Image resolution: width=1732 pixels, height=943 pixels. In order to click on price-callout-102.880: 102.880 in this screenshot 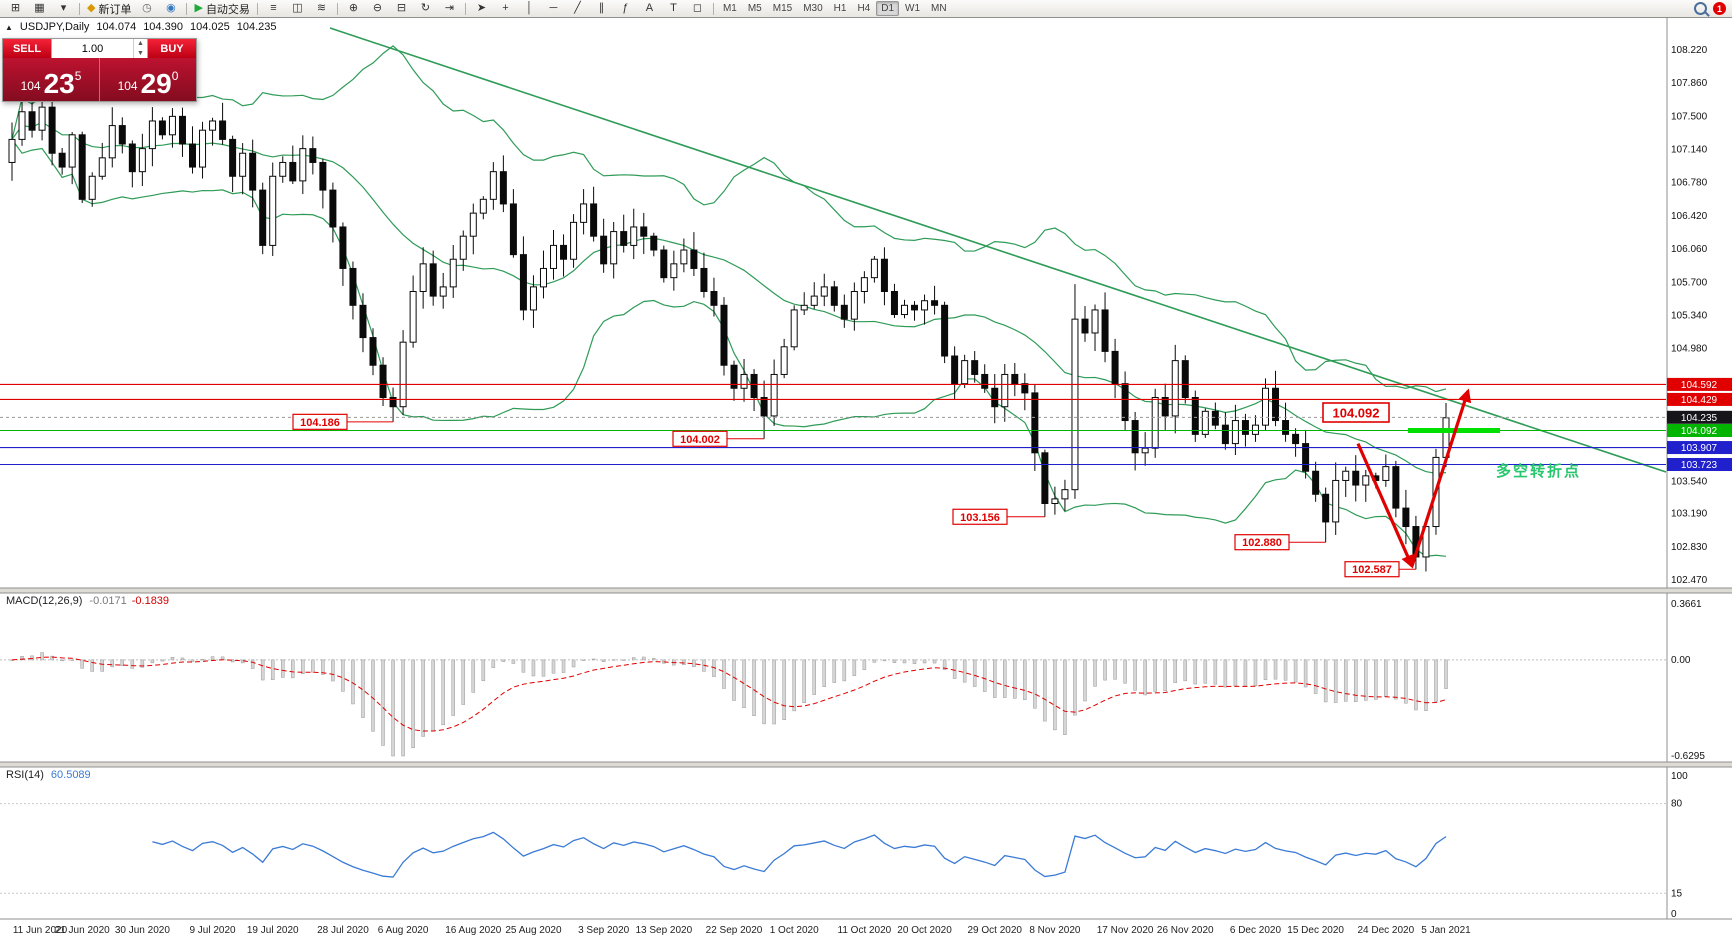, I will do `click(1280, 542)`.